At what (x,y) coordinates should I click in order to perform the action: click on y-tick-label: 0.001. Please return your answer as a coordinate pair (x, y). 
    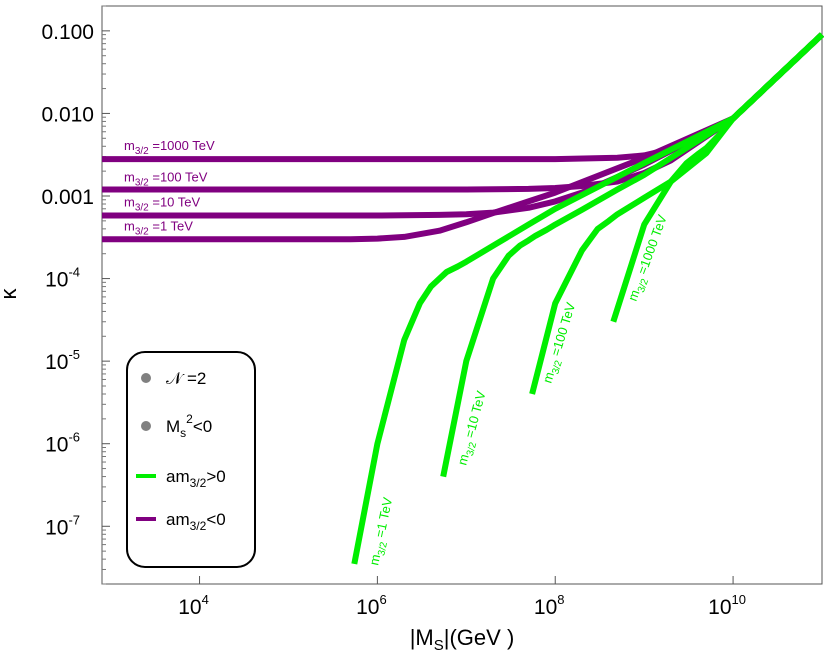
    Looking at the image, I should click on (67, 197).